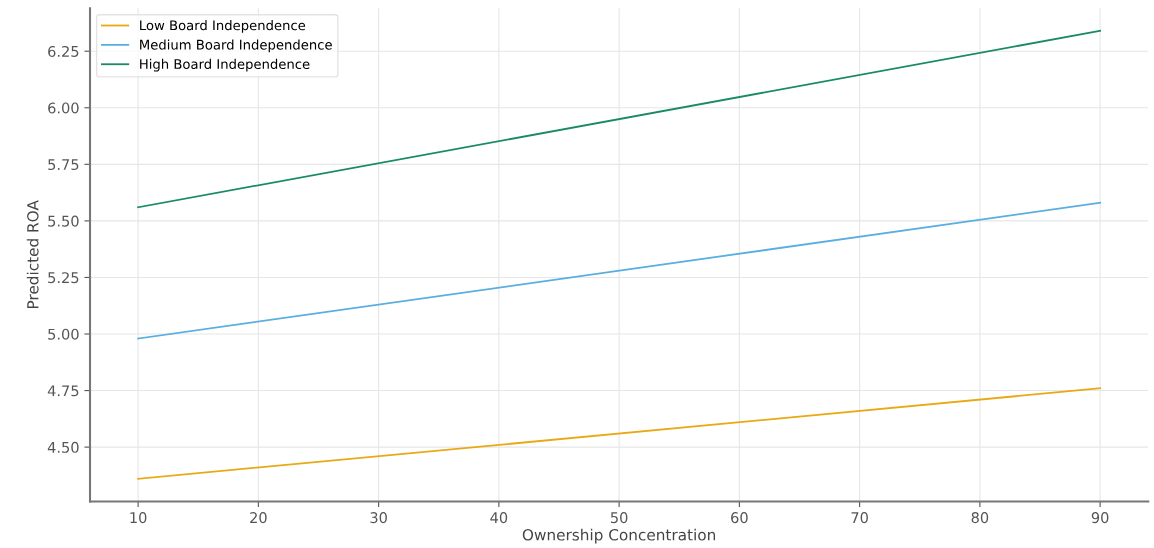 This screenshot has width=1154, height=548. Describe the element at coordinates (258, 518) in the screenshot. I see `x-tick-label: 20` at that location.